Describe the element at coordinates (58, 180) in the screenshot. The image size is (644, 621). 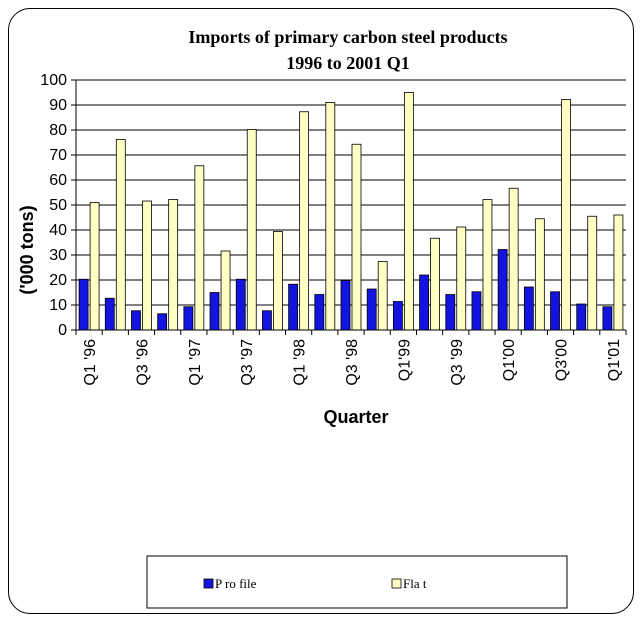
I see `y-tick-label: 60` at that location.